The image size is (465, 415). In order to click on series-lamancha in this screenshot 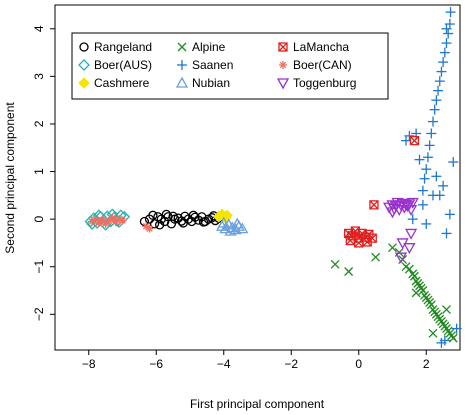, I will do `click(381, 191)`.